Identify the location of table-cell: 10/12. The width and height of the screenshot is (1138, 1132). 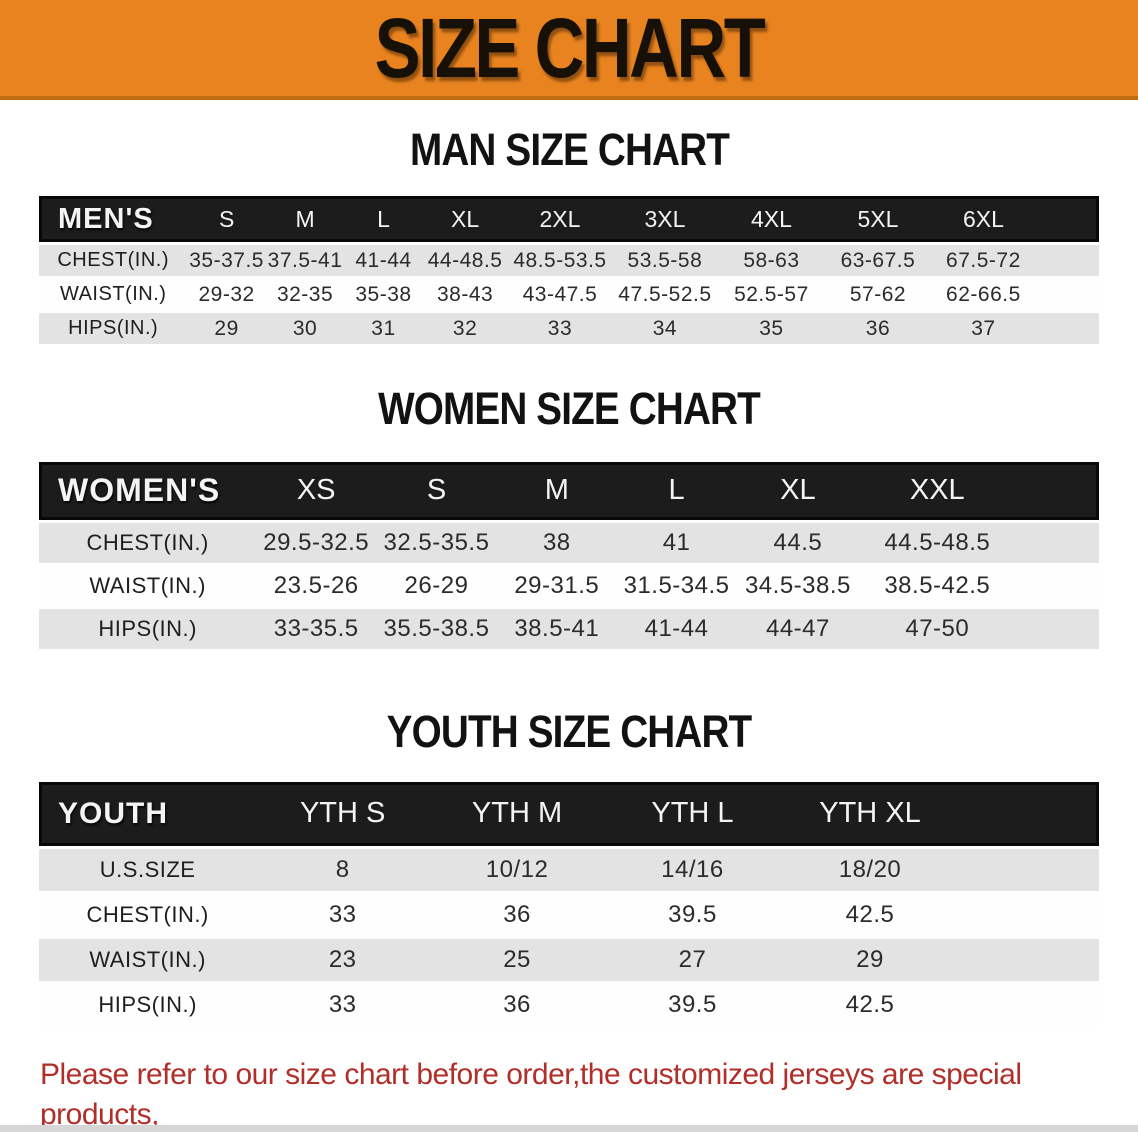
(517, 869).